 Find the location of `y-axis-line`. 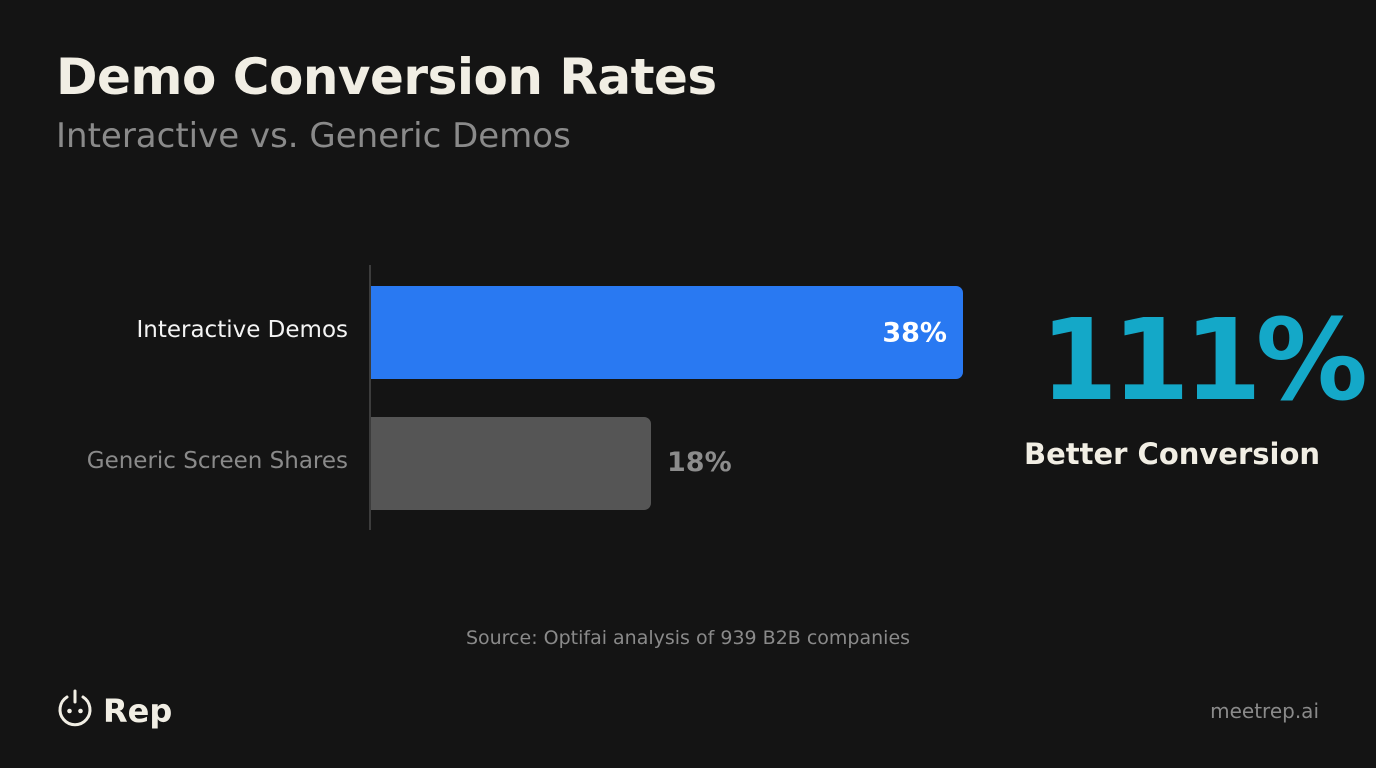

y-axis-line is located at coordinates (370, 397).